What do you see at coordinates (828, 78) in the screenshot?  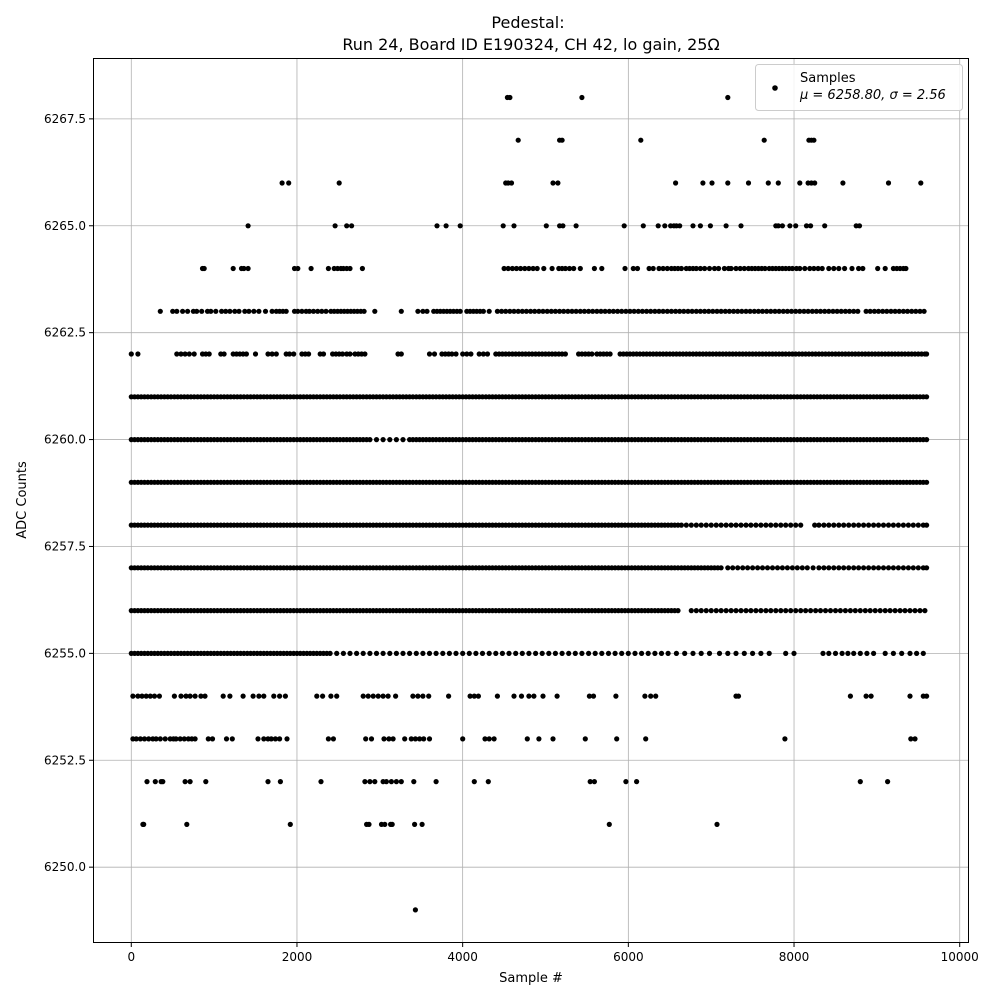 I see `legend-series-name: Samples` at bounding box center [828, 78].